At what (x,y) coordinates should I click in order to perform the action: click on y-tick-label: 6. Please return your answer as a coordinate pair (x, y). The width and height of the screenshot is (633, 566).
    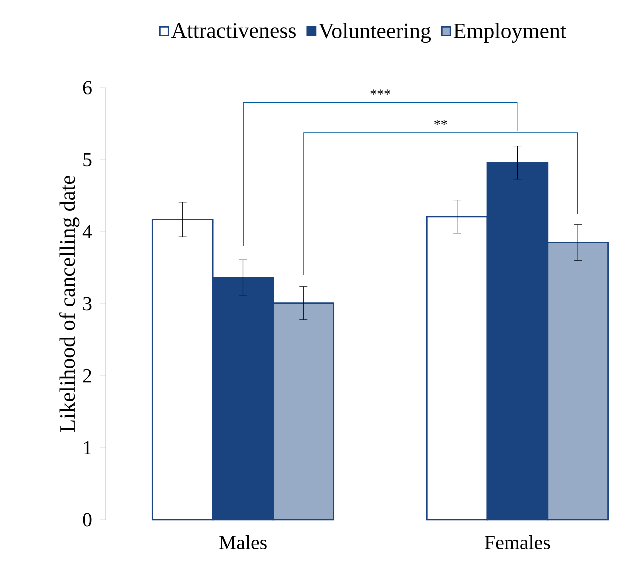
    Looking at the image, I should click on (87, 88).